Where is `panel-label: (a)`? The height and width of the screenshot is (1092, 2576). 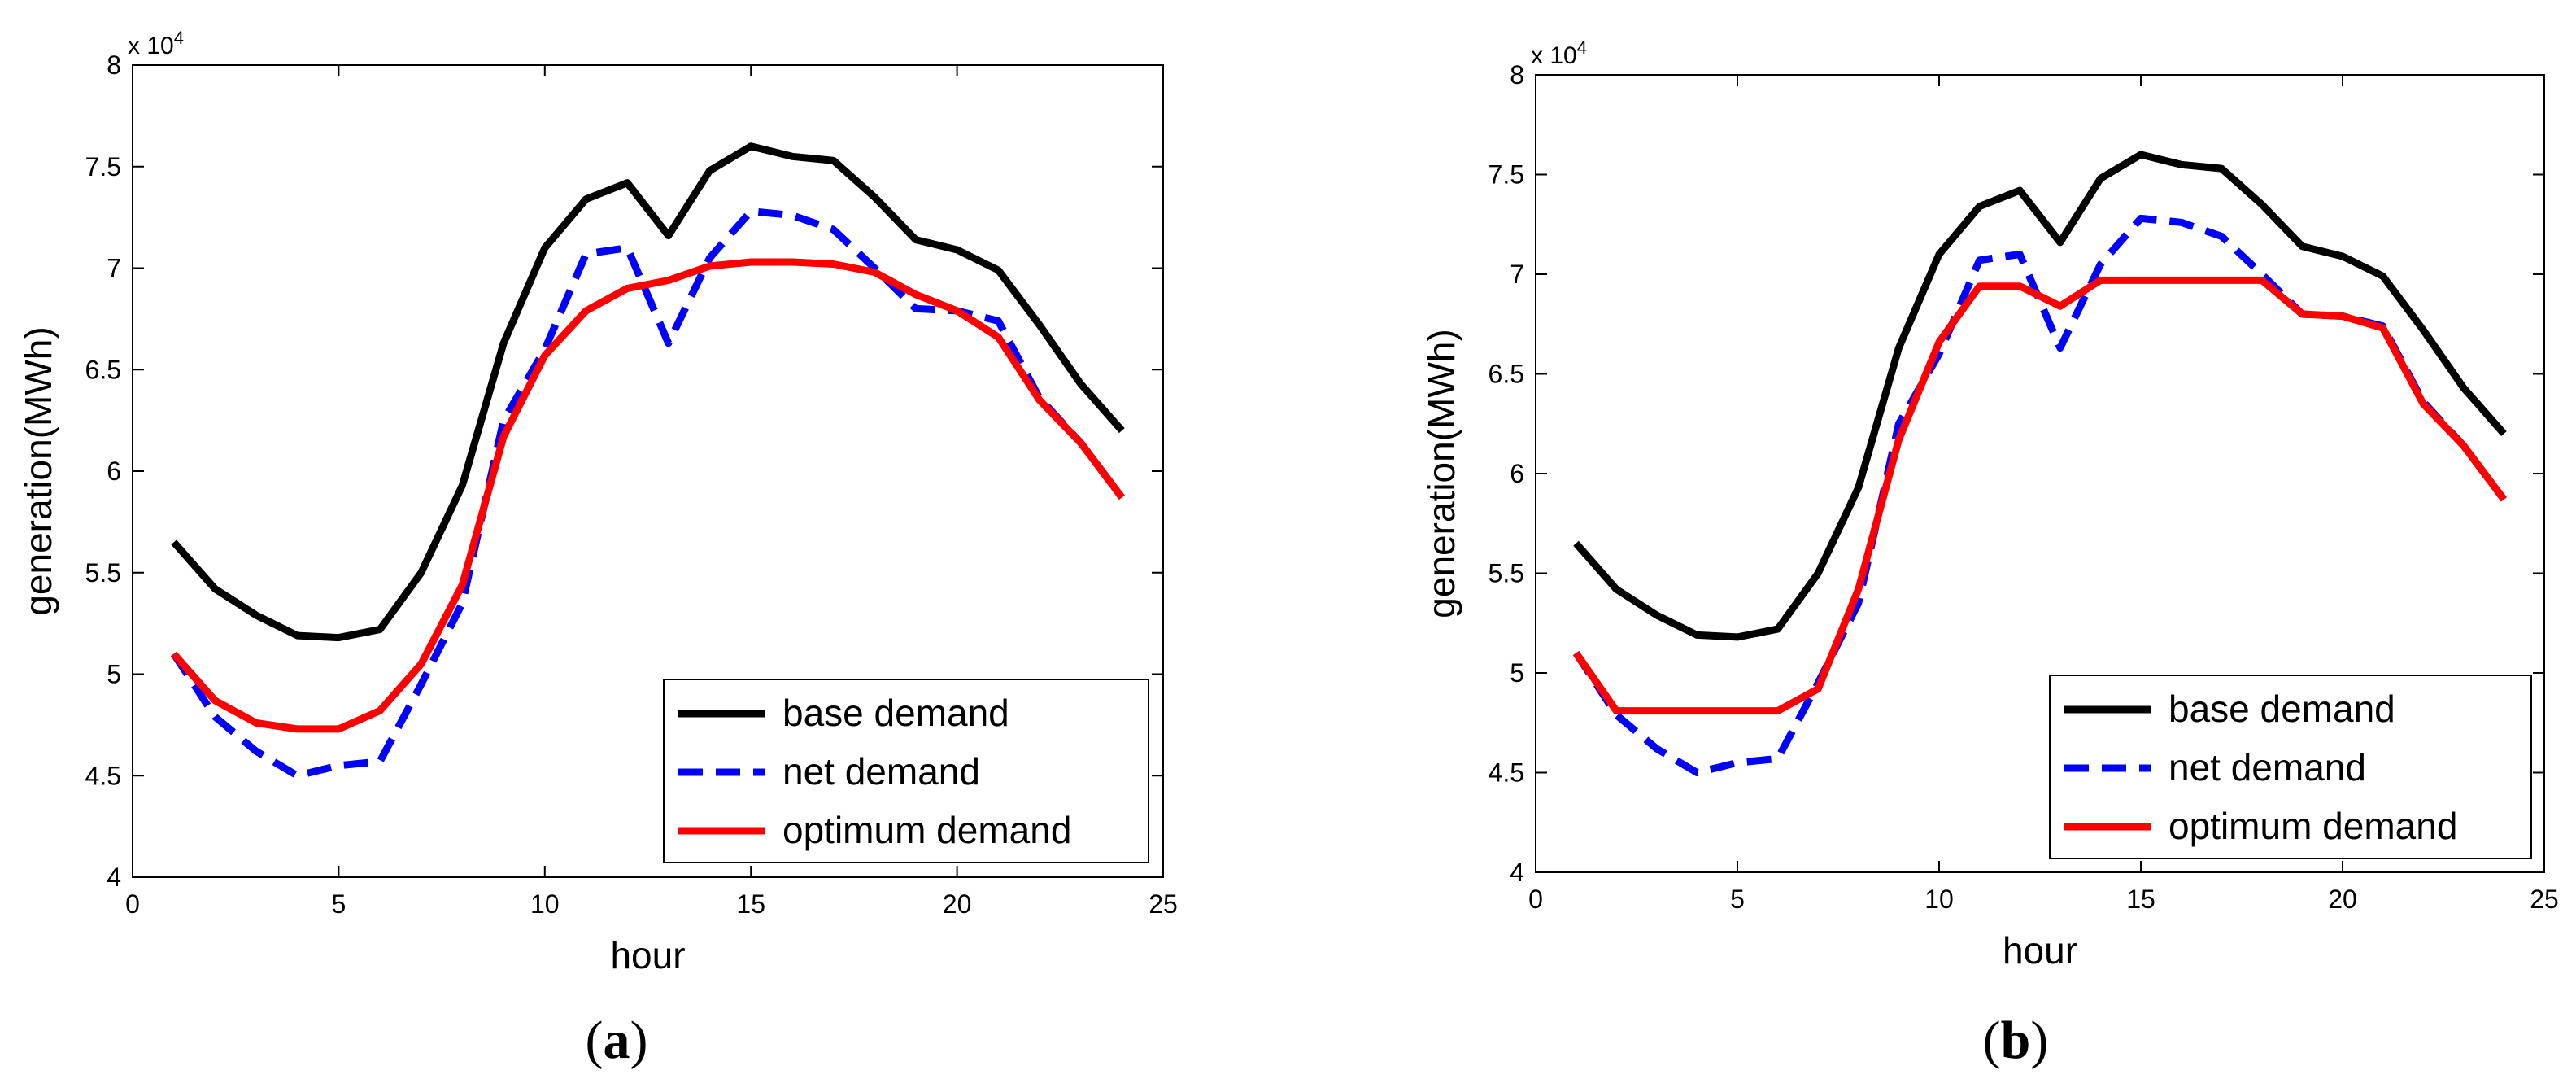
panel-label: (a) is located at coordinates (617, 1041).